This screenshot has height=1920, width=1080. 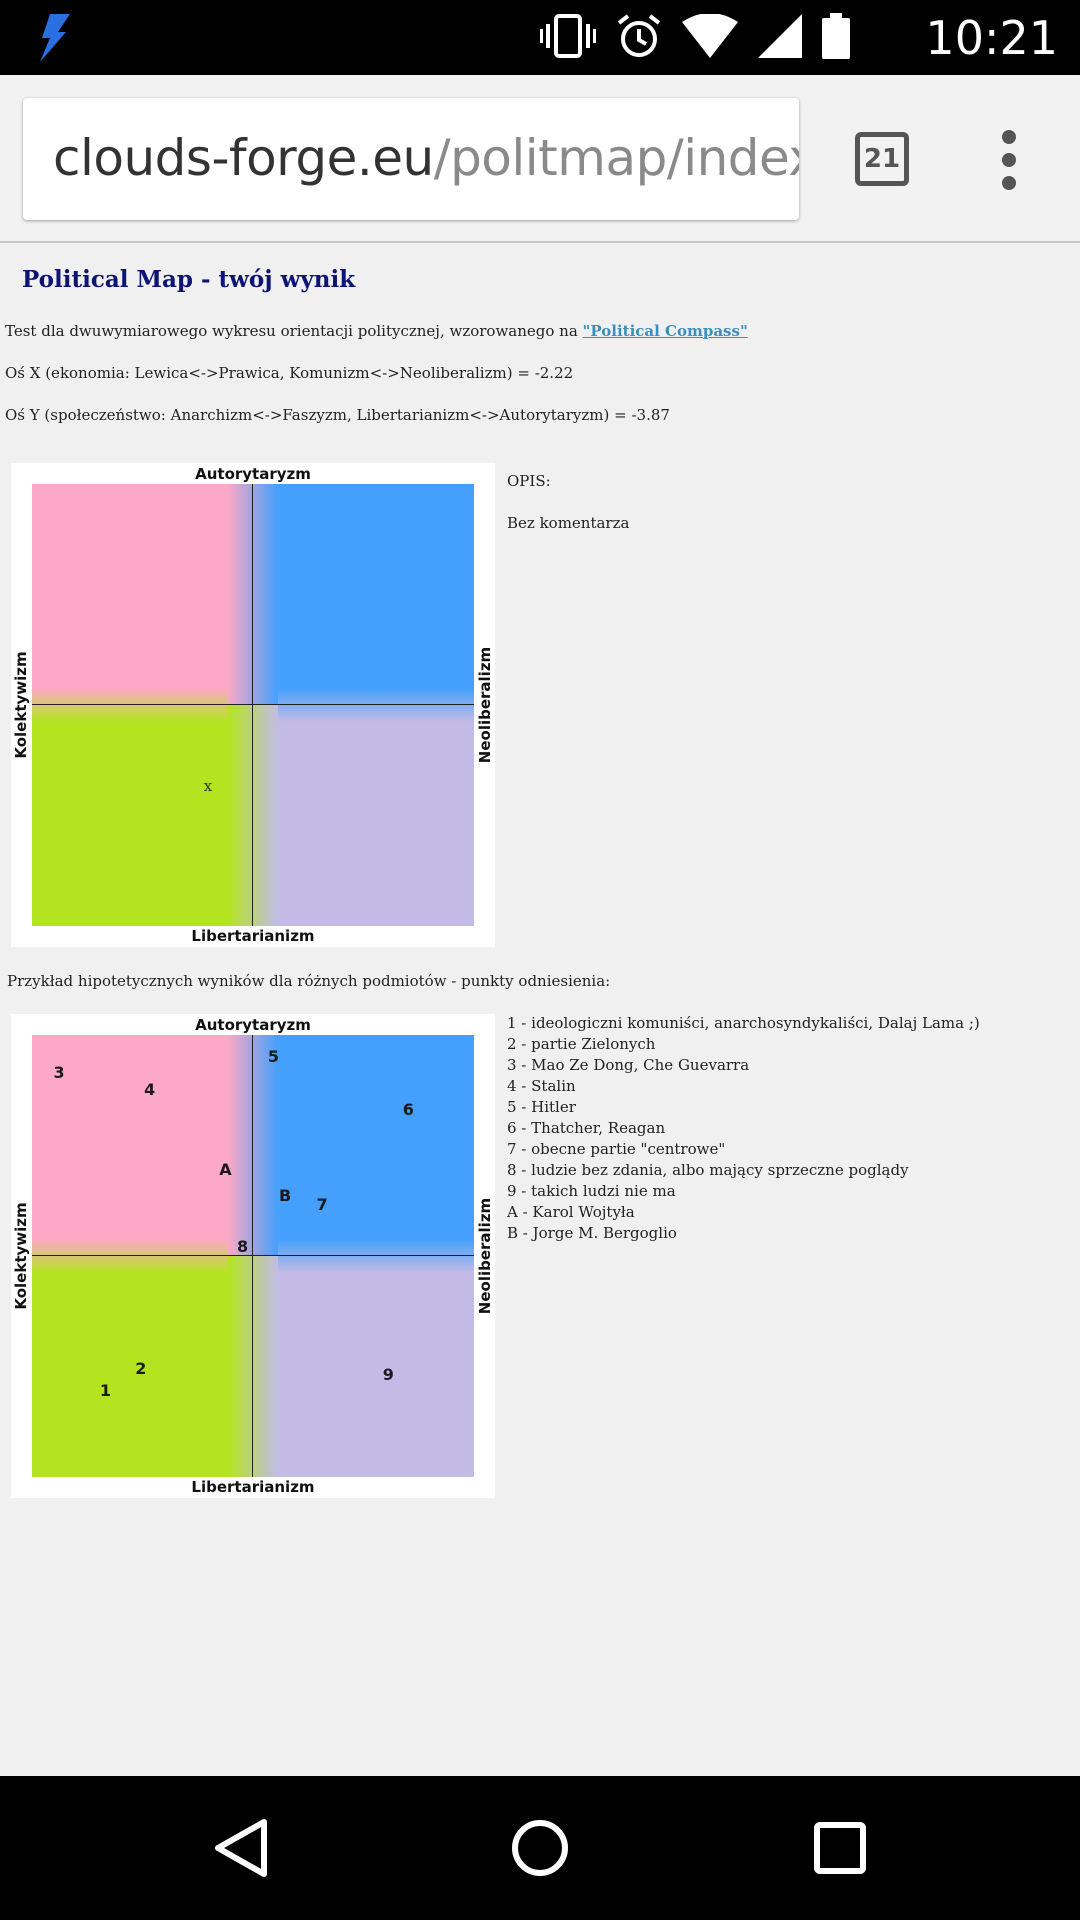 What do you see at coordinates (665, 331) in the screenshot?
I see `political-compass-link: "Political Compass"` at bounding box center [665, 331].